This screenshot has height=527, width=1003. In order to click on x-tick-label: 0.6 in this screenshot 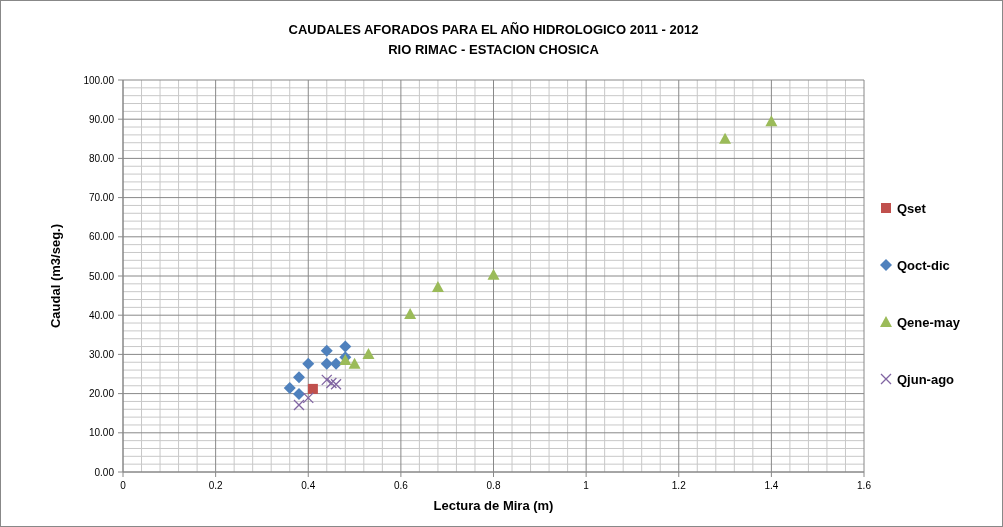, I will do `click(401, 485)`.